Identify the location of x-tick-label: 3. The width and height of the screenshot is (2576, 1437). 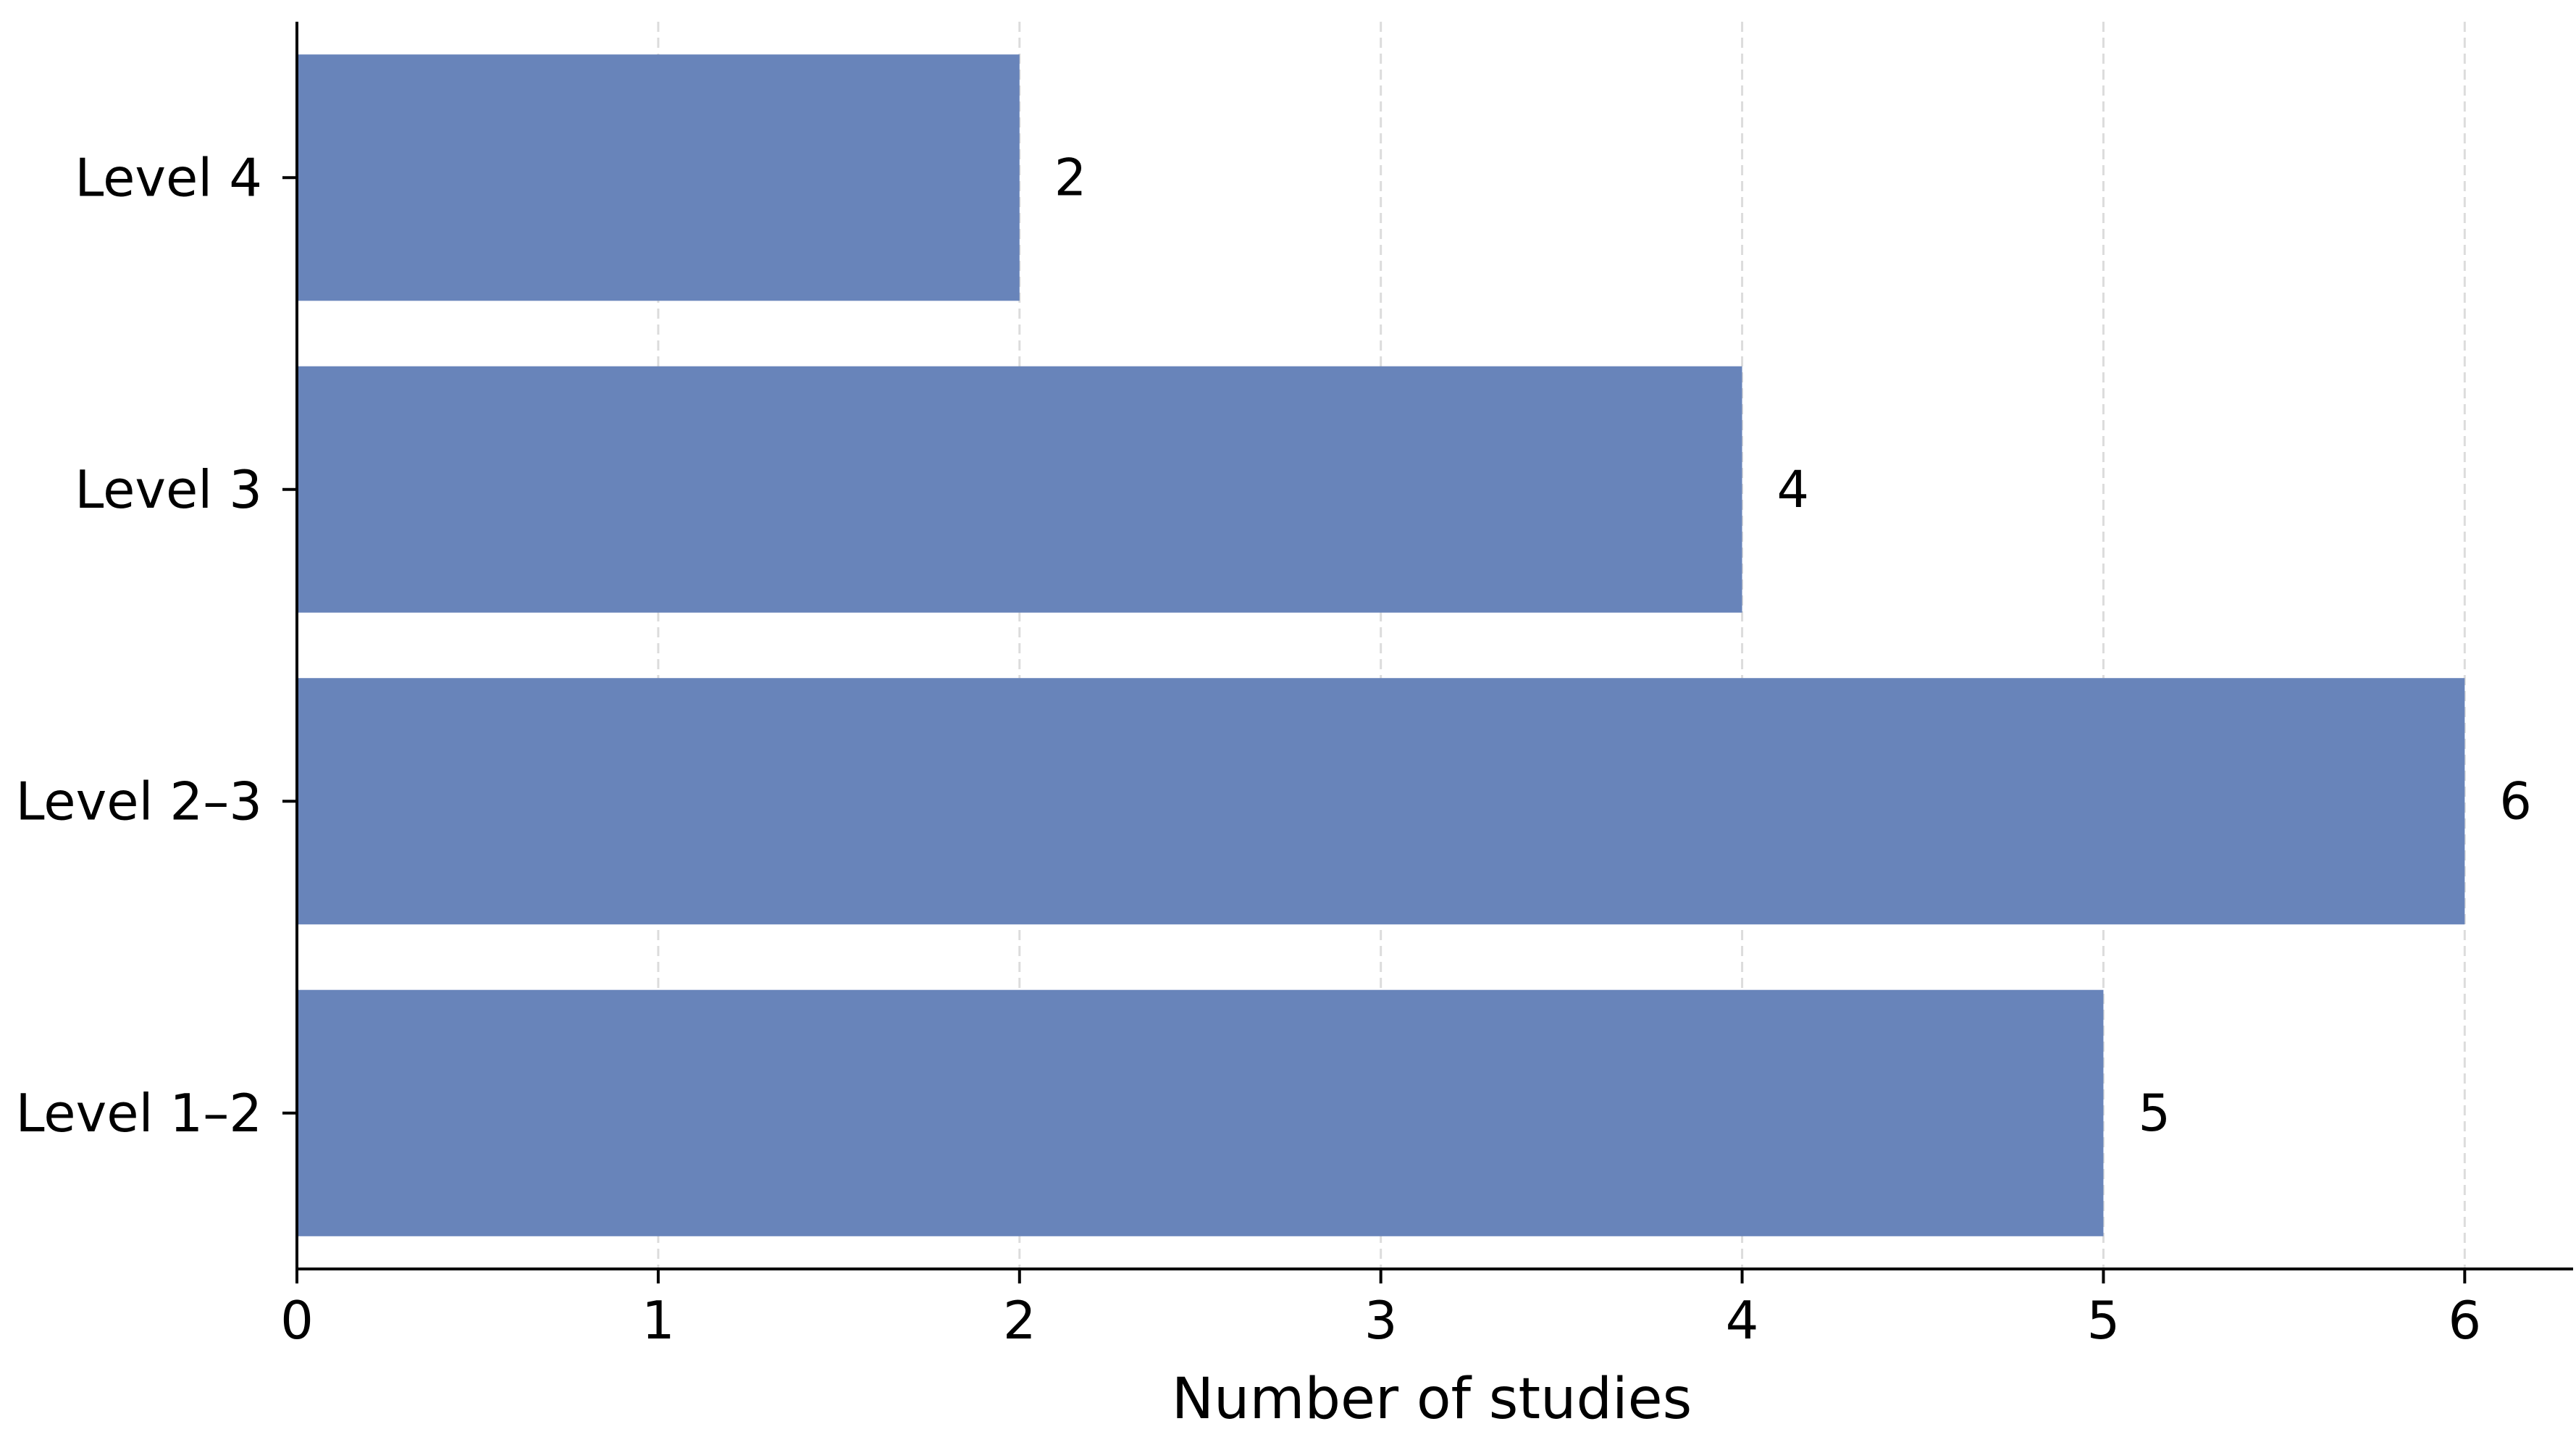
(1381, 1320).